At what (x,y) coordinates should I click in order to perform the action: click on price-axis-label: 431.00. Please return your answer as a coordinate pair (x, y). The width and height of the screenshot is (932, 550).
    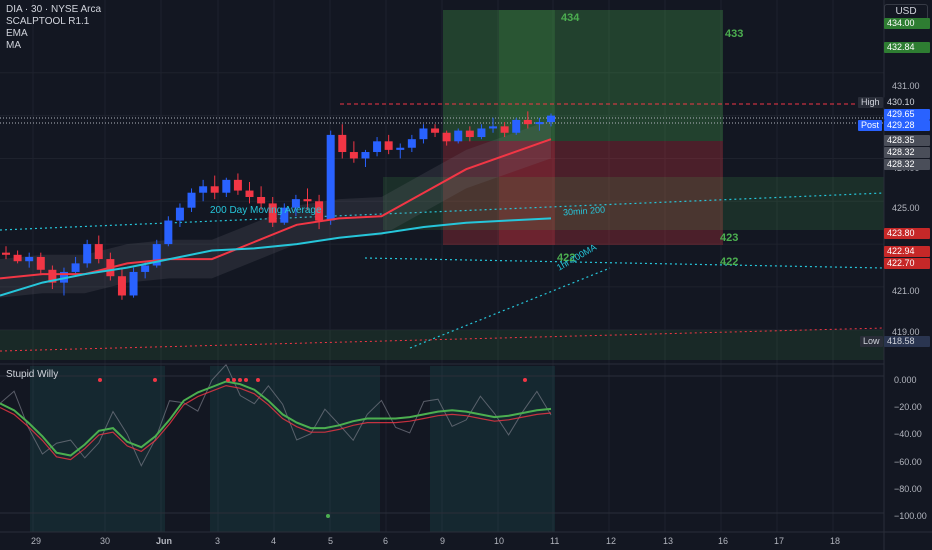
    Looking at the image, I should click on (906, 86).